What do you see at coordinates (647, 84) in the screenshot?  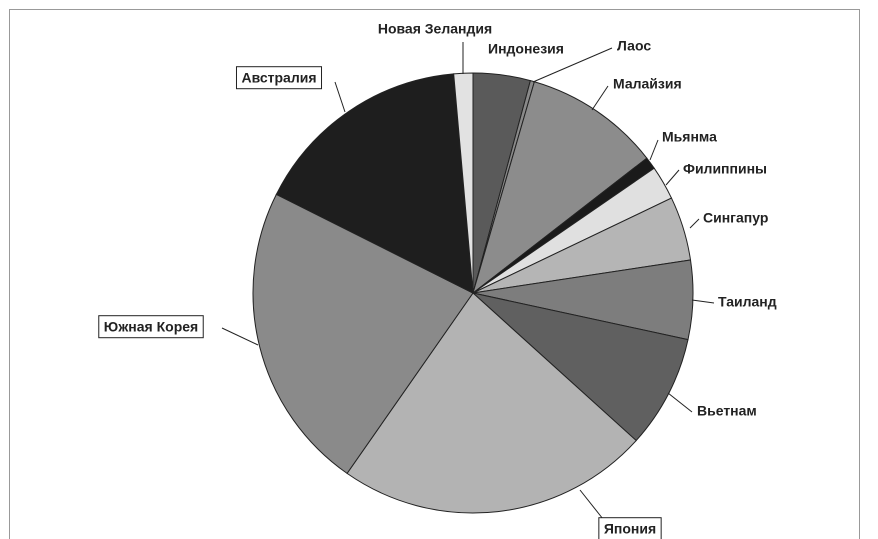 I see `slice-label: Малайзия` at bounding box center [647, 84].